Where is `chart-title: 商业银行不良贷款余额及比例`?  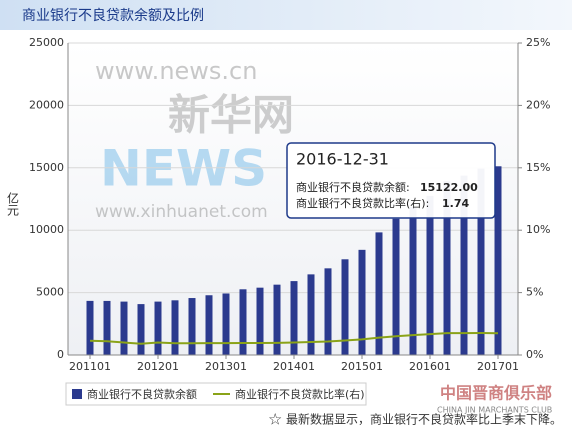
chart-title: 商业银行不良贷款余额及比例 is located at coordinates (113, 15).